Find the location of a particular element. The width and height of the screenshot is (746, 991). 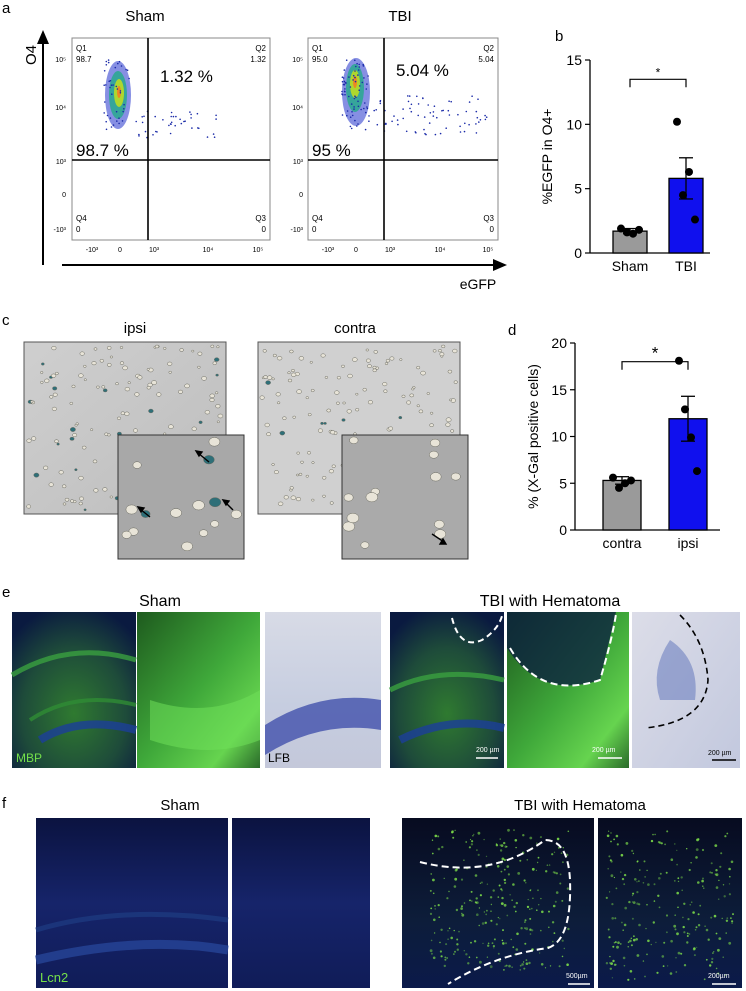

c-title-contra: contra is located at coordinates (355, 328).